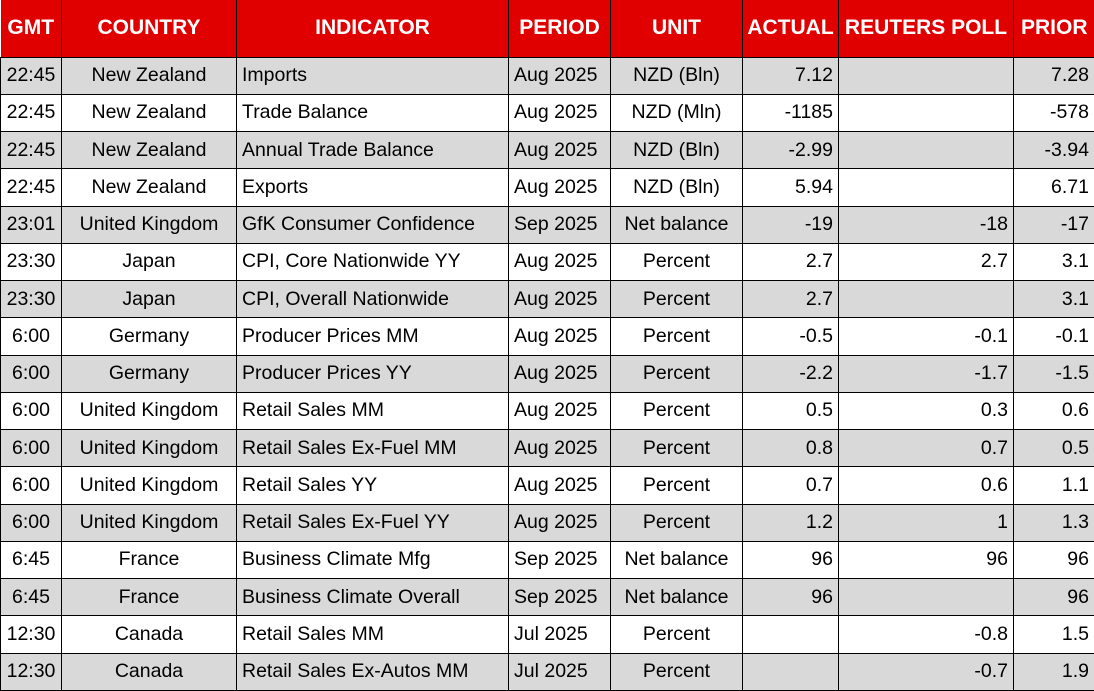 Image resolution: width=1094 pixels, height=691 pixels. What do you see at coordinates (676, 113) in the screenshot?
I see `cell-unit: NZD (Mln)` at bounding box center [676, 113].